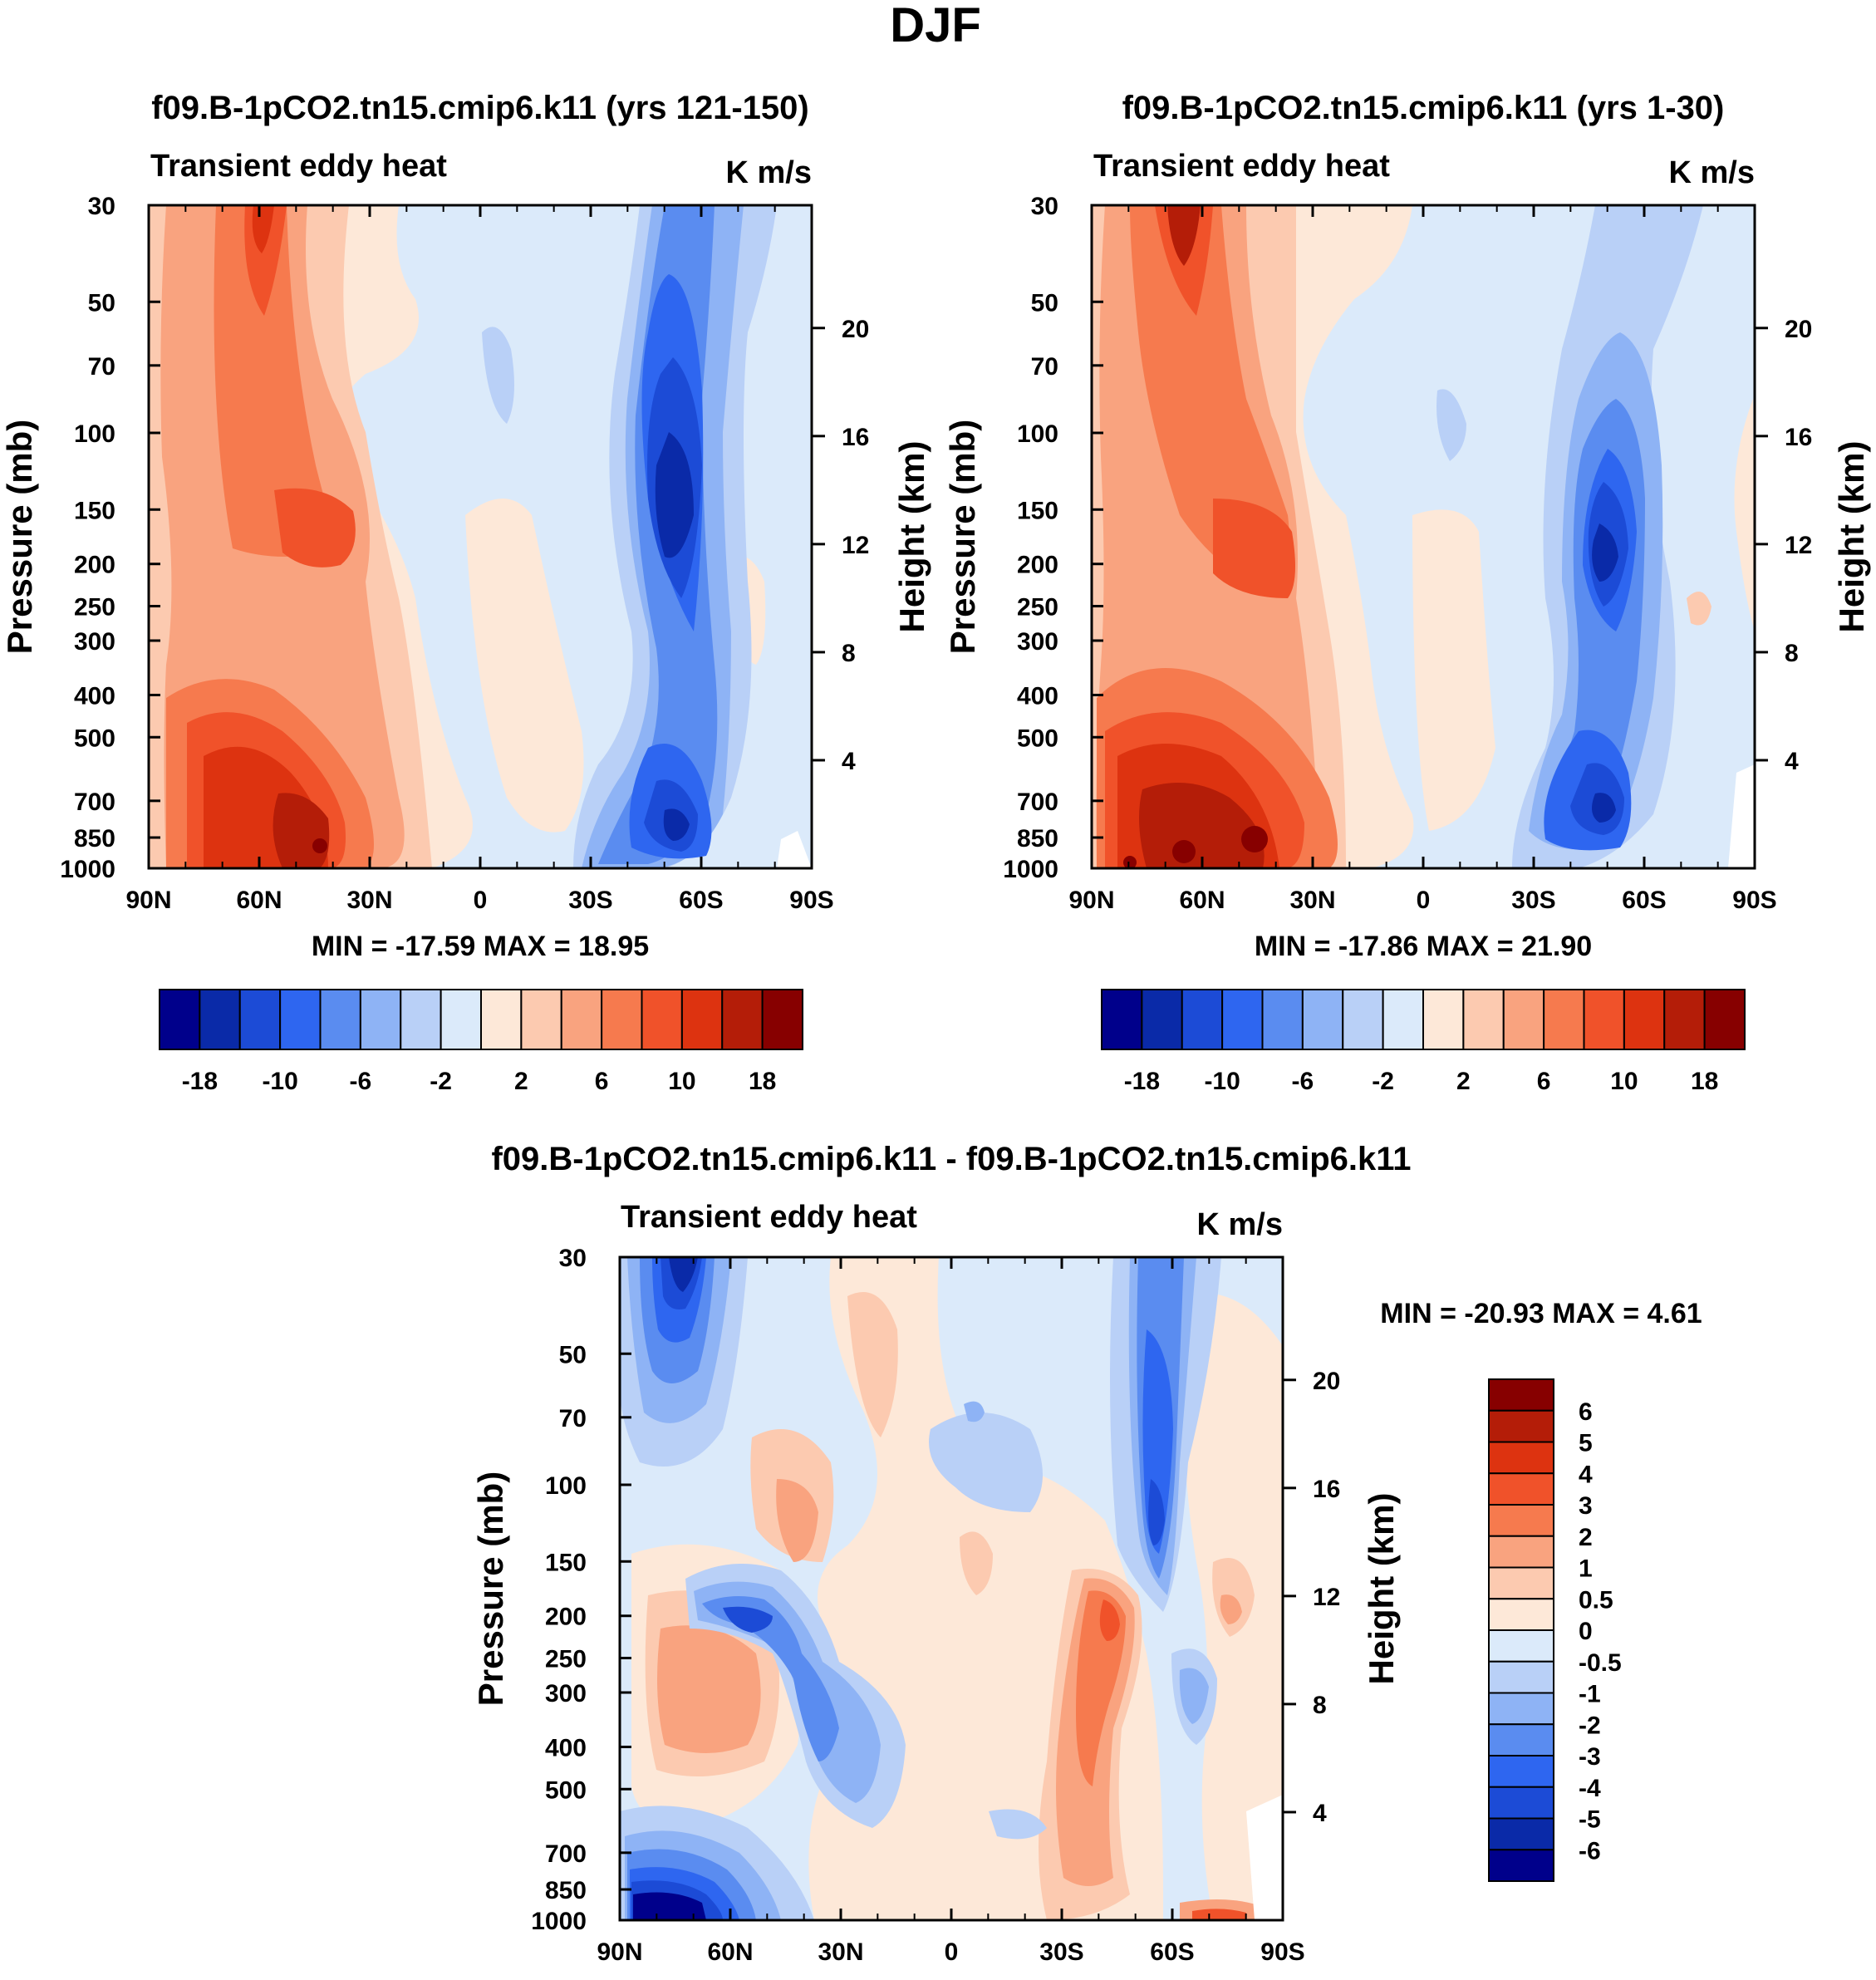 This screenshot has width=1876, height=1980. Describe the element at coordinates (480, 108) in the screenshot. I see `panel-1-title: f09.B-1pCO2.tn15.cmip6.k11 (yrs 121-150)` at that location.